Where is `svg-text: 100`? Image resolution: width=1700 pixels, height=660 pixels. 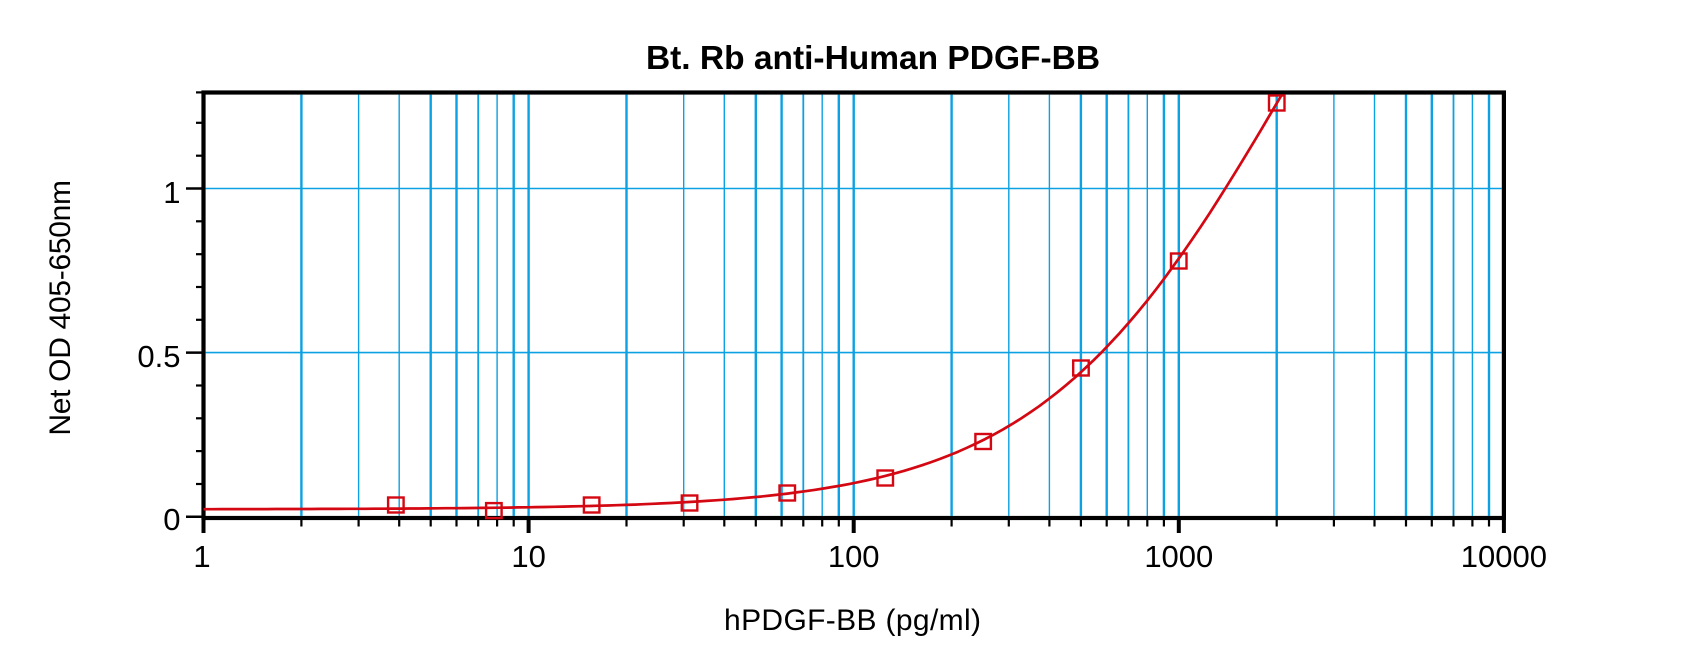 svg-text: 100 is located at coordinates (854, 556).